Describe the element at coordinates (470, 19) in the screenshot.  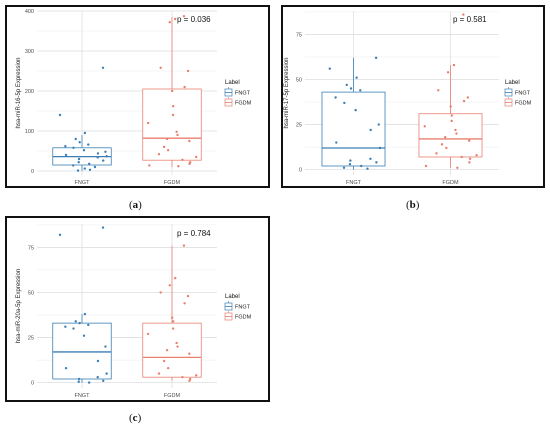
I see `p-value-label: p = 0.581` at that location.